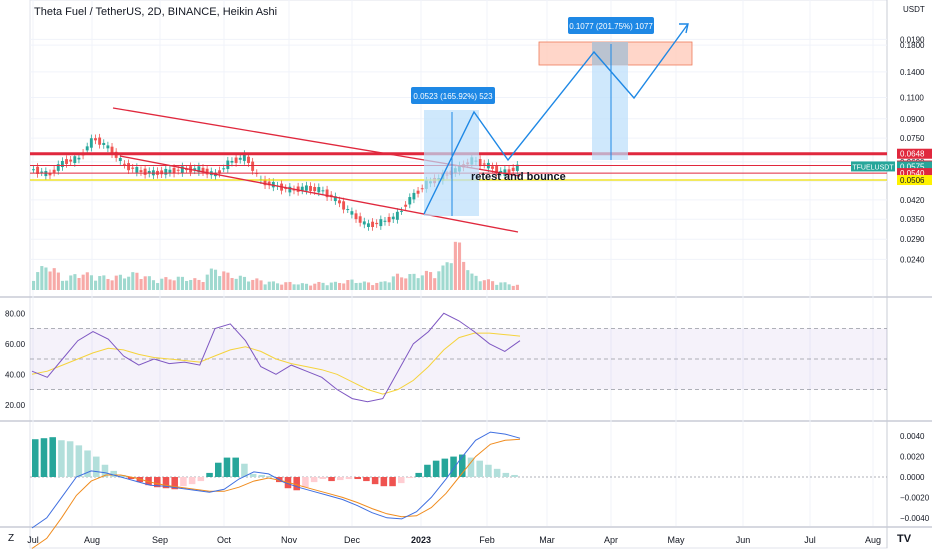  Describe the element at coordinates (453, 96) in the screenshot. I see `measure-label-1: 0.0523 (165.92%) 523` at that location.